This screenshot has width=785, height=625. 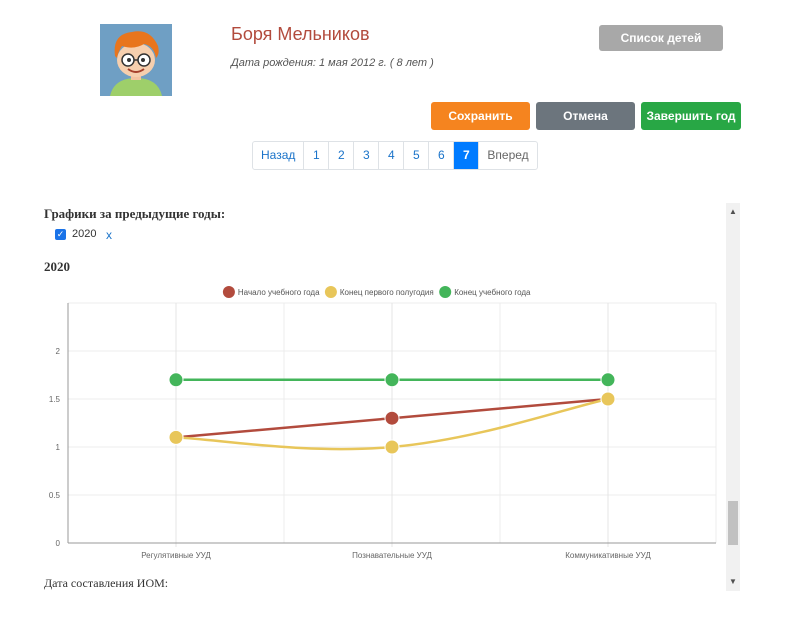 I want to click on page-3: 3, so click(x=367, y=155).